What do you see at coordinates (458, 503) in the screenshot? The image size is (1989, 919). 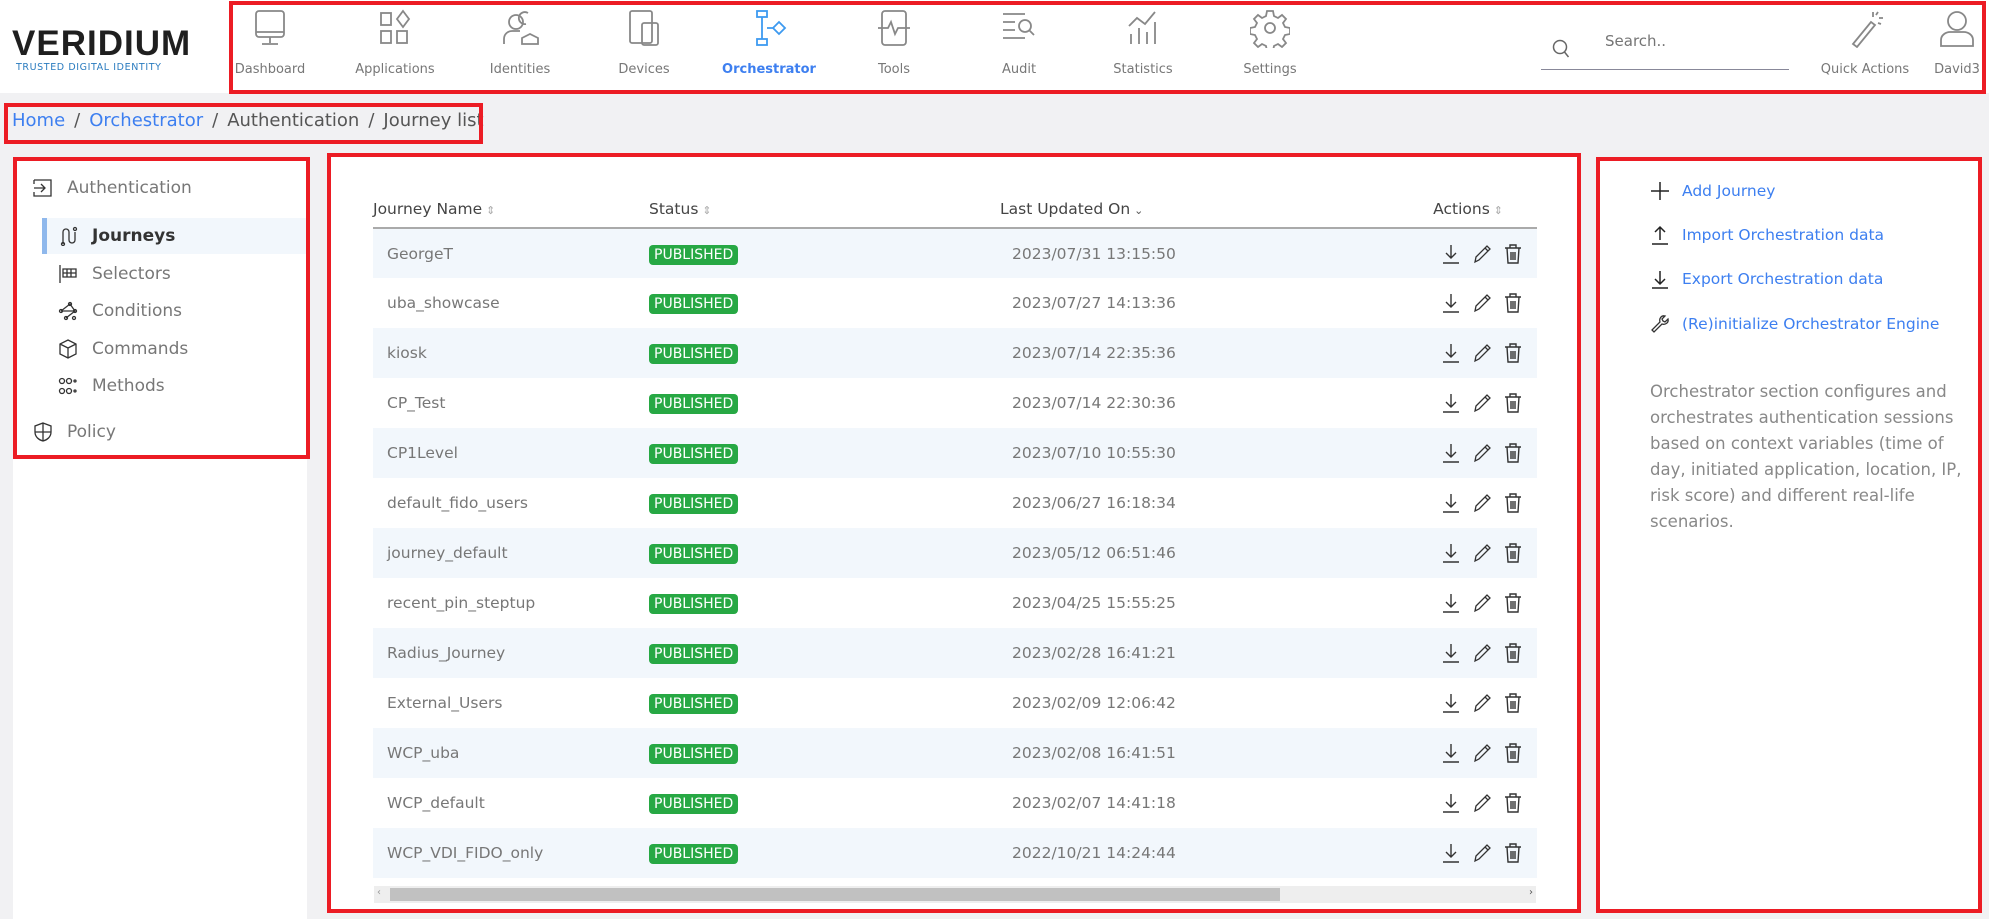 I see `journey-name: default_fido_users` at bounding box center [458, 503].